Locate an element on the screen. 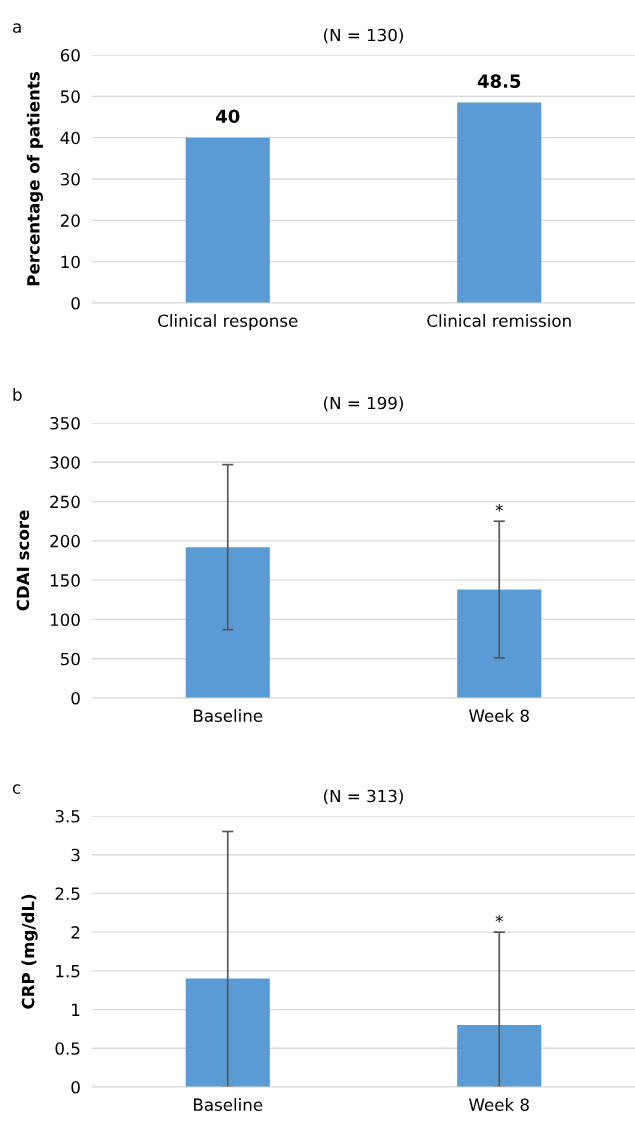 This screenshot has width=635, height=1126. y-tick-label: 2.5 is located at coordinates (67, 893).